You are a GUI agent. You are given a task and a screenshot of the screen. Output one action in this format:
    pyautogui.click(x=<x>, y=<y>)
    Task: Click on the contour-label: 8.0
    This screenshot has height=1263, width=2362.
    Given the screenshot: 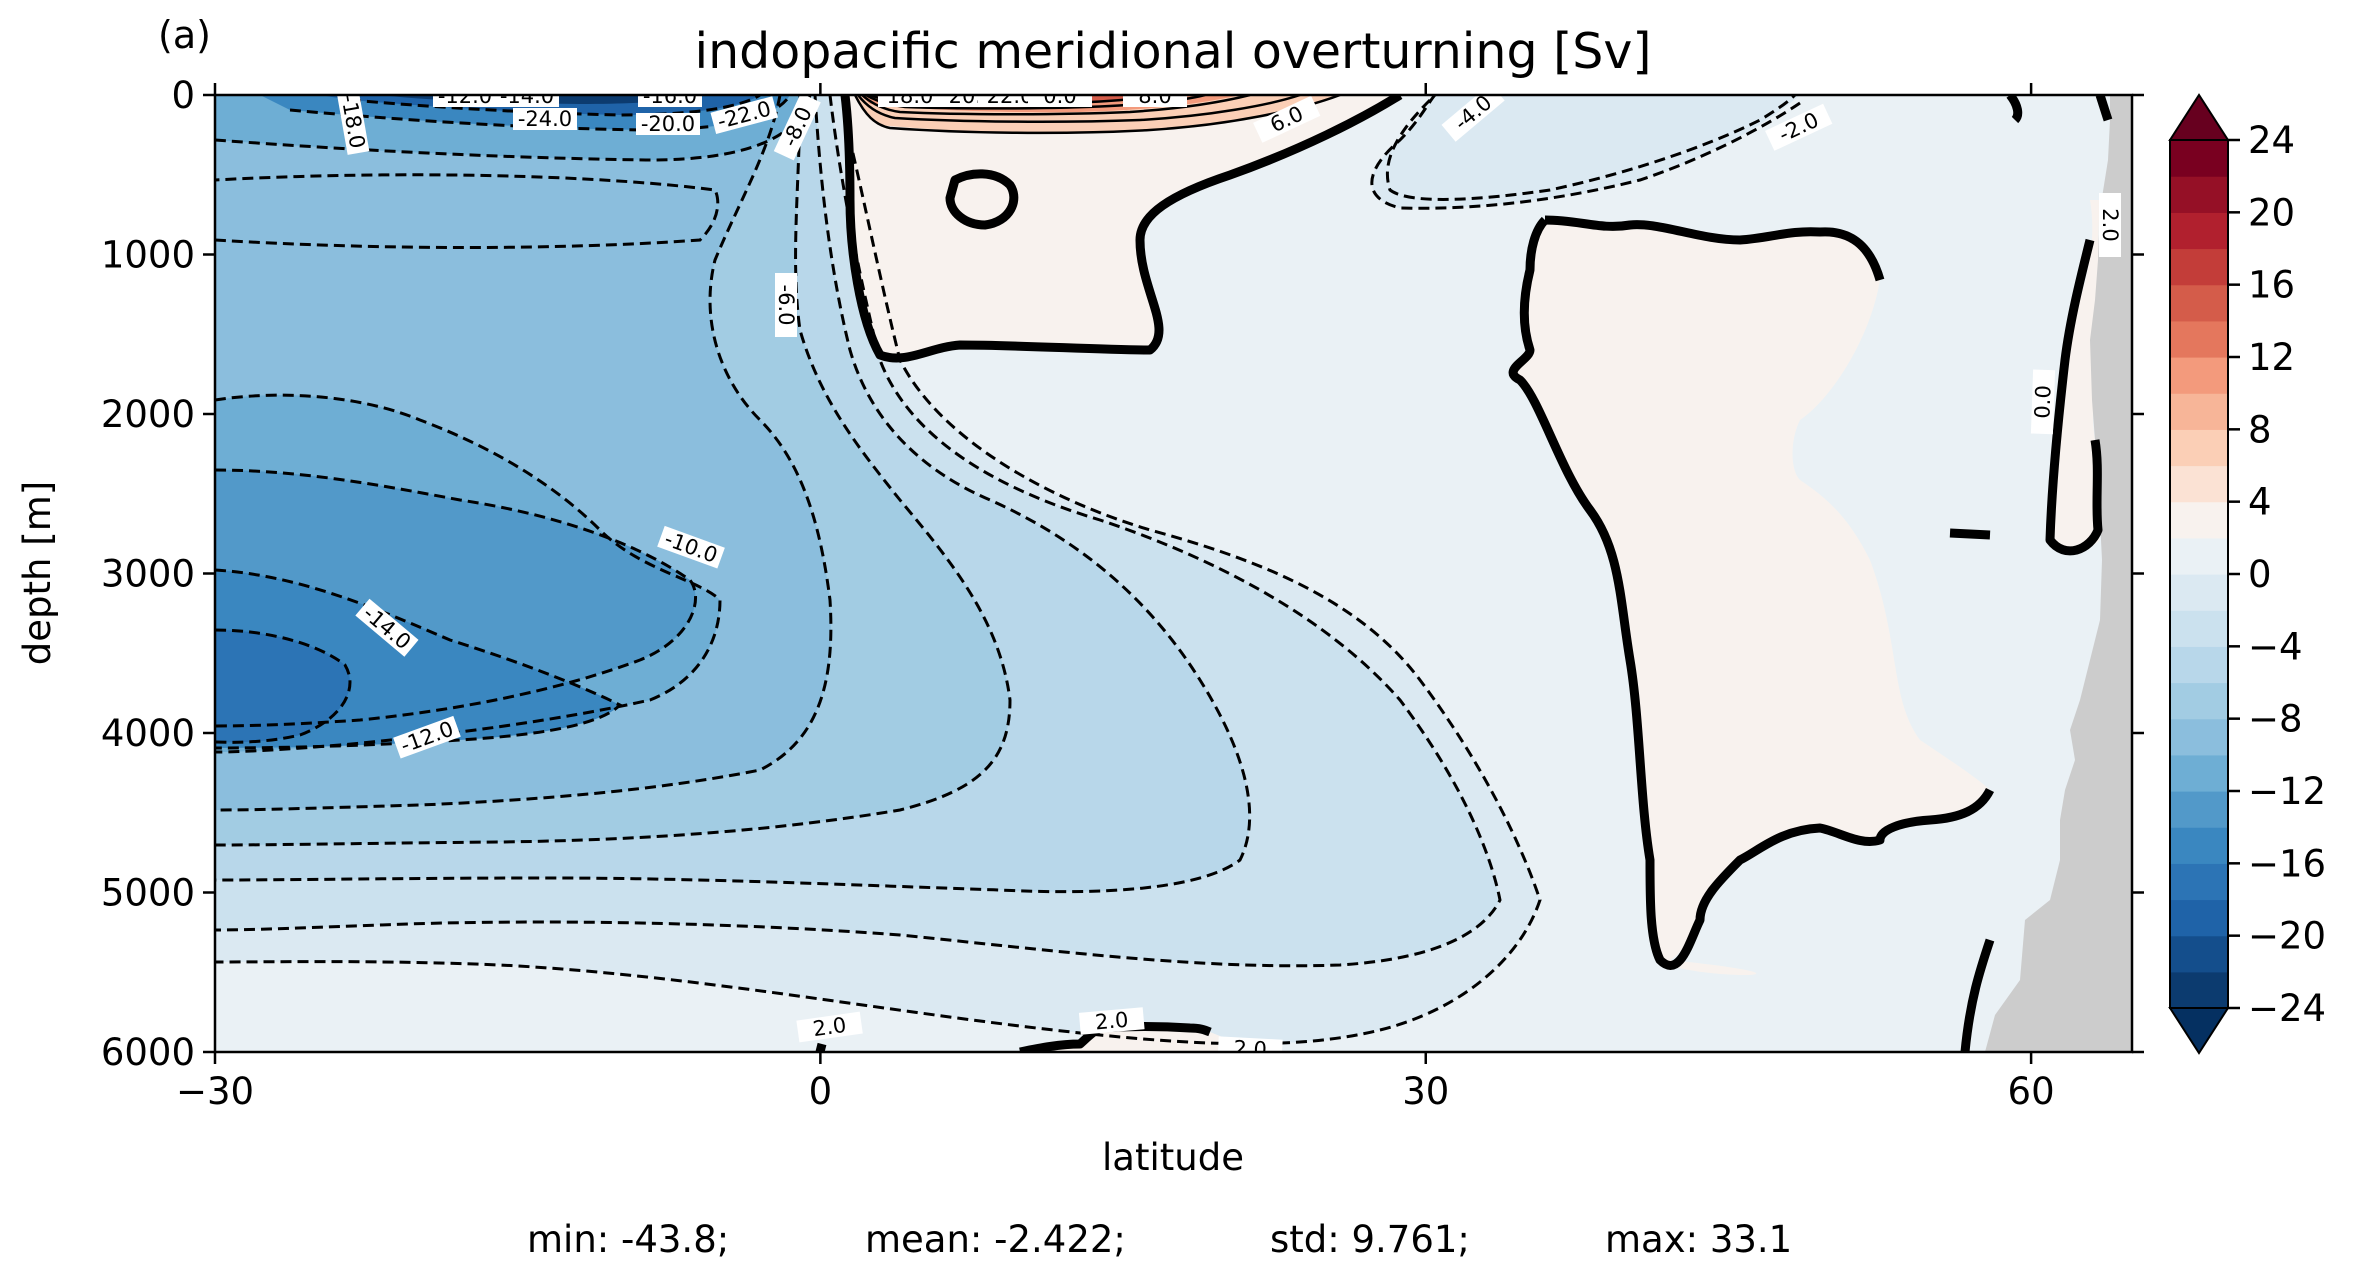 What is the action you would take?
    pyautogui.click(x=1155, y=101)
    